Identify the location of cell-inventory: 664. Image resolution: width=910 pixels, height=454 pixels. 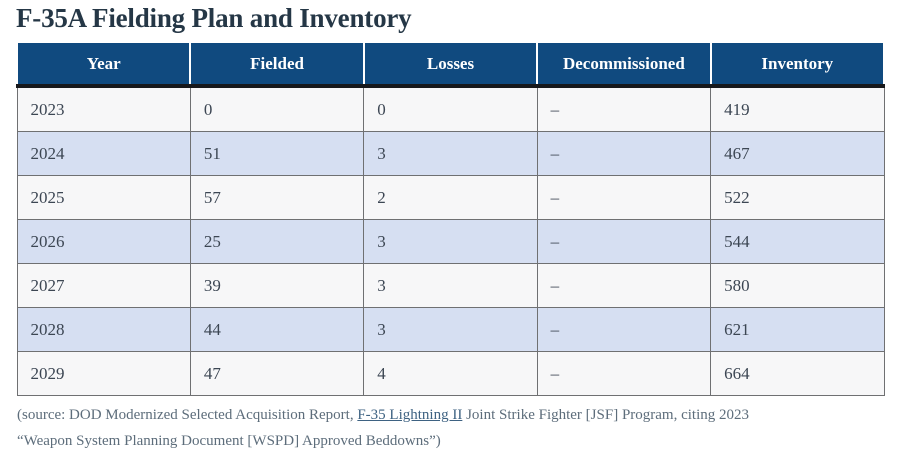
(797, 373).